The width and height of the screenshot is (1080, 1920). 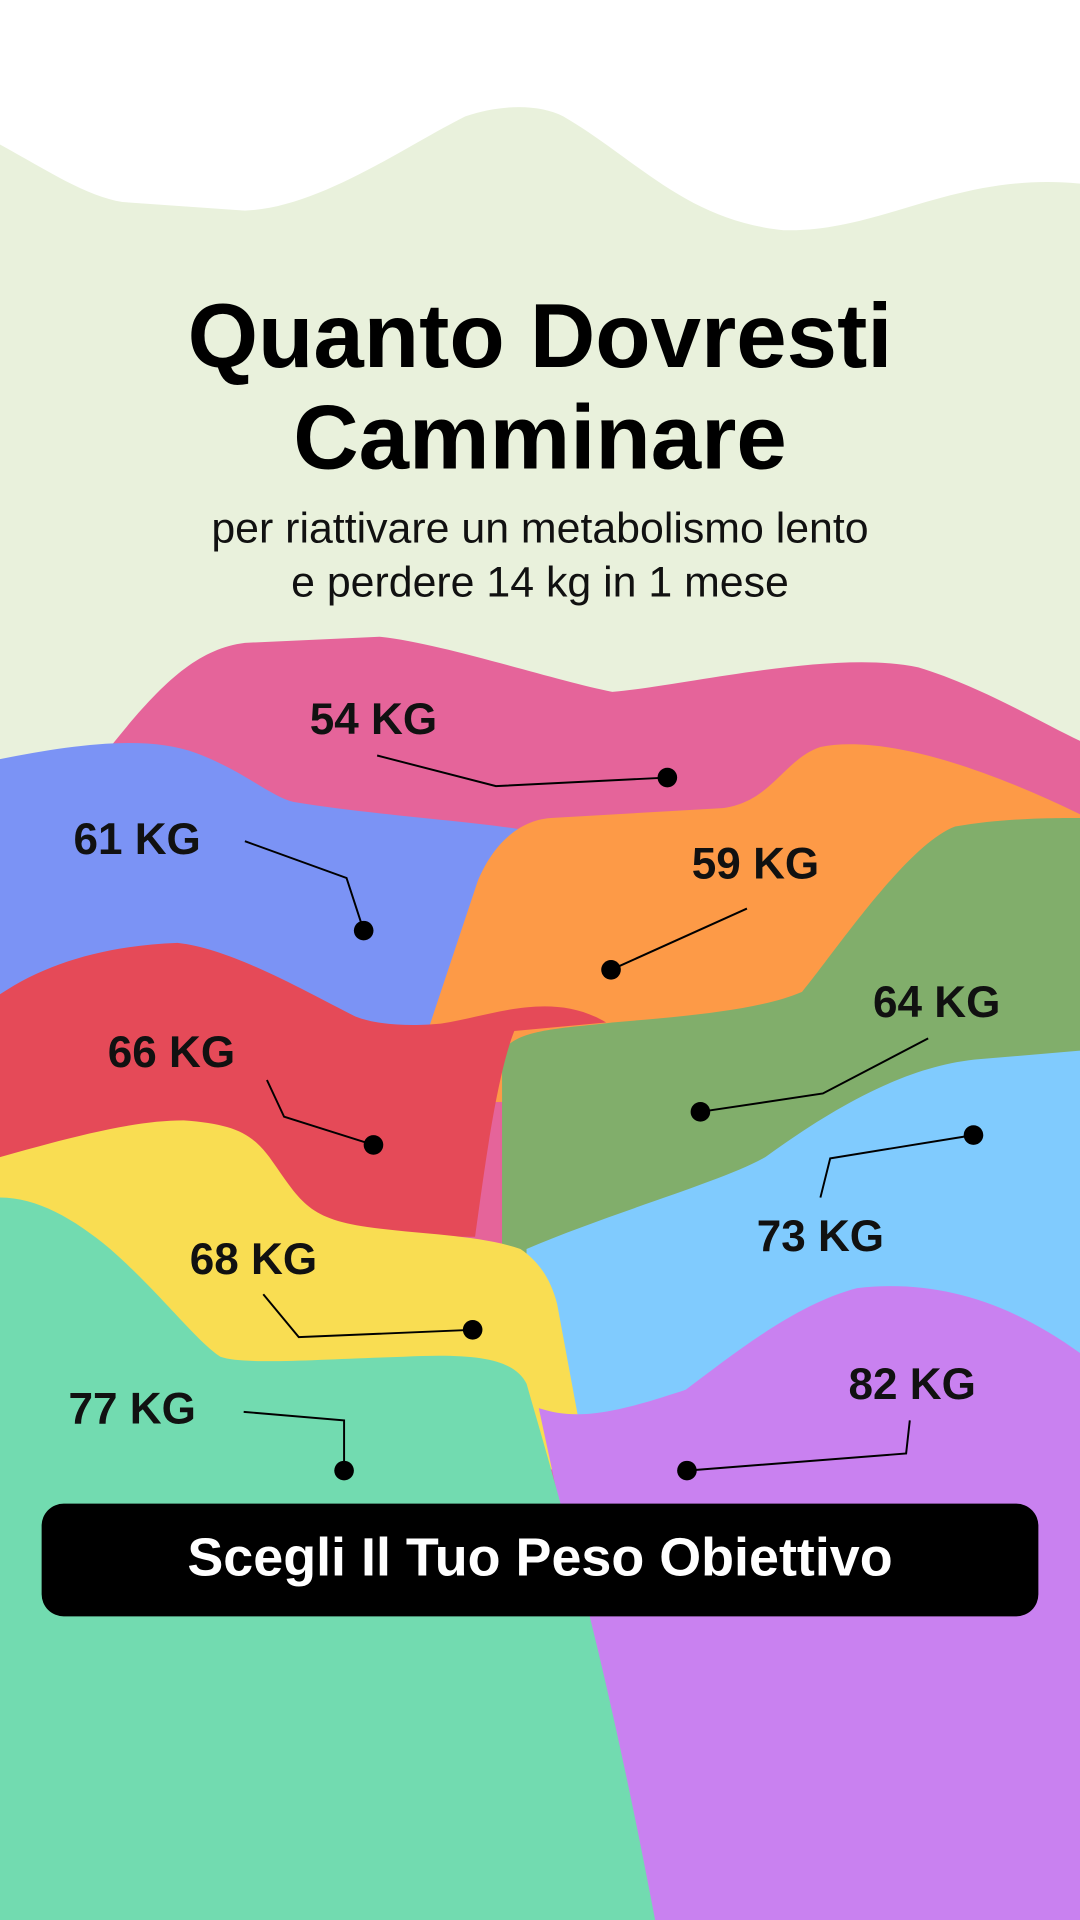 What do you see at coordinates (223, 878) in the screenshot?
I see `weight-option: 61 KG` at bounding box center [223, 878].